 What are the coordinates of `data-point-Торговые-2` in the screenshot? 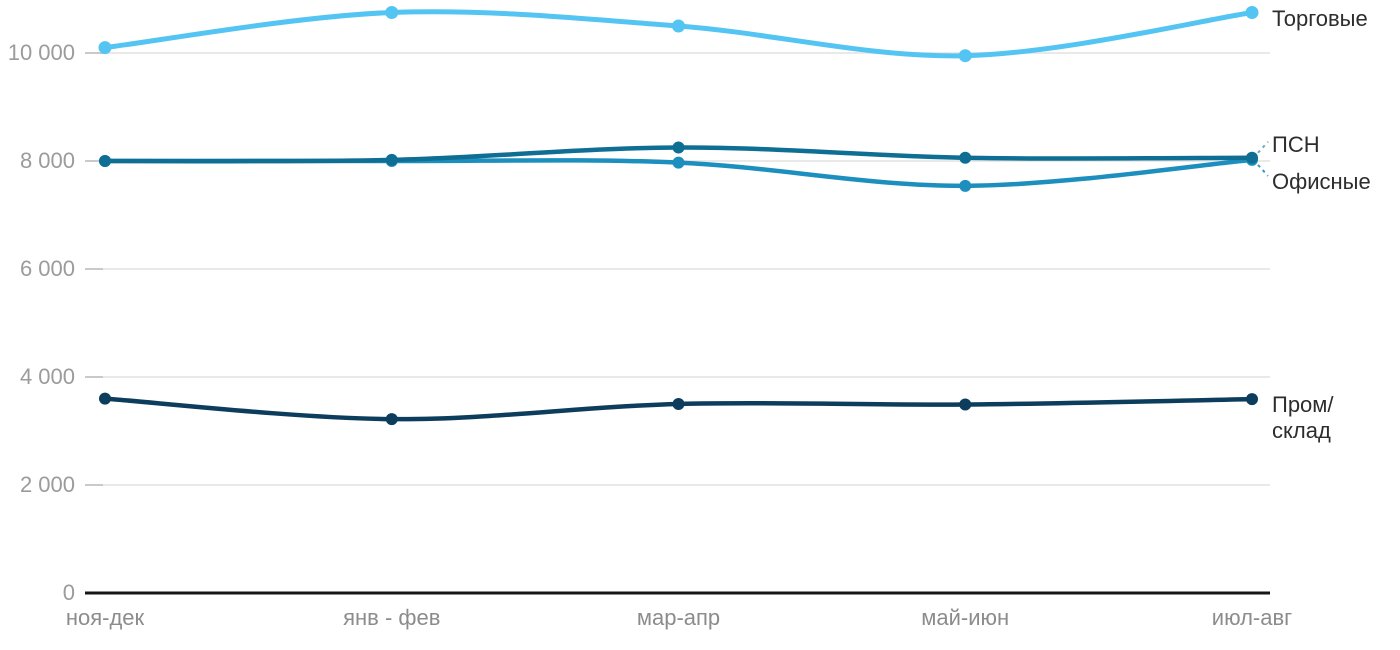 It's located at (678, 26).